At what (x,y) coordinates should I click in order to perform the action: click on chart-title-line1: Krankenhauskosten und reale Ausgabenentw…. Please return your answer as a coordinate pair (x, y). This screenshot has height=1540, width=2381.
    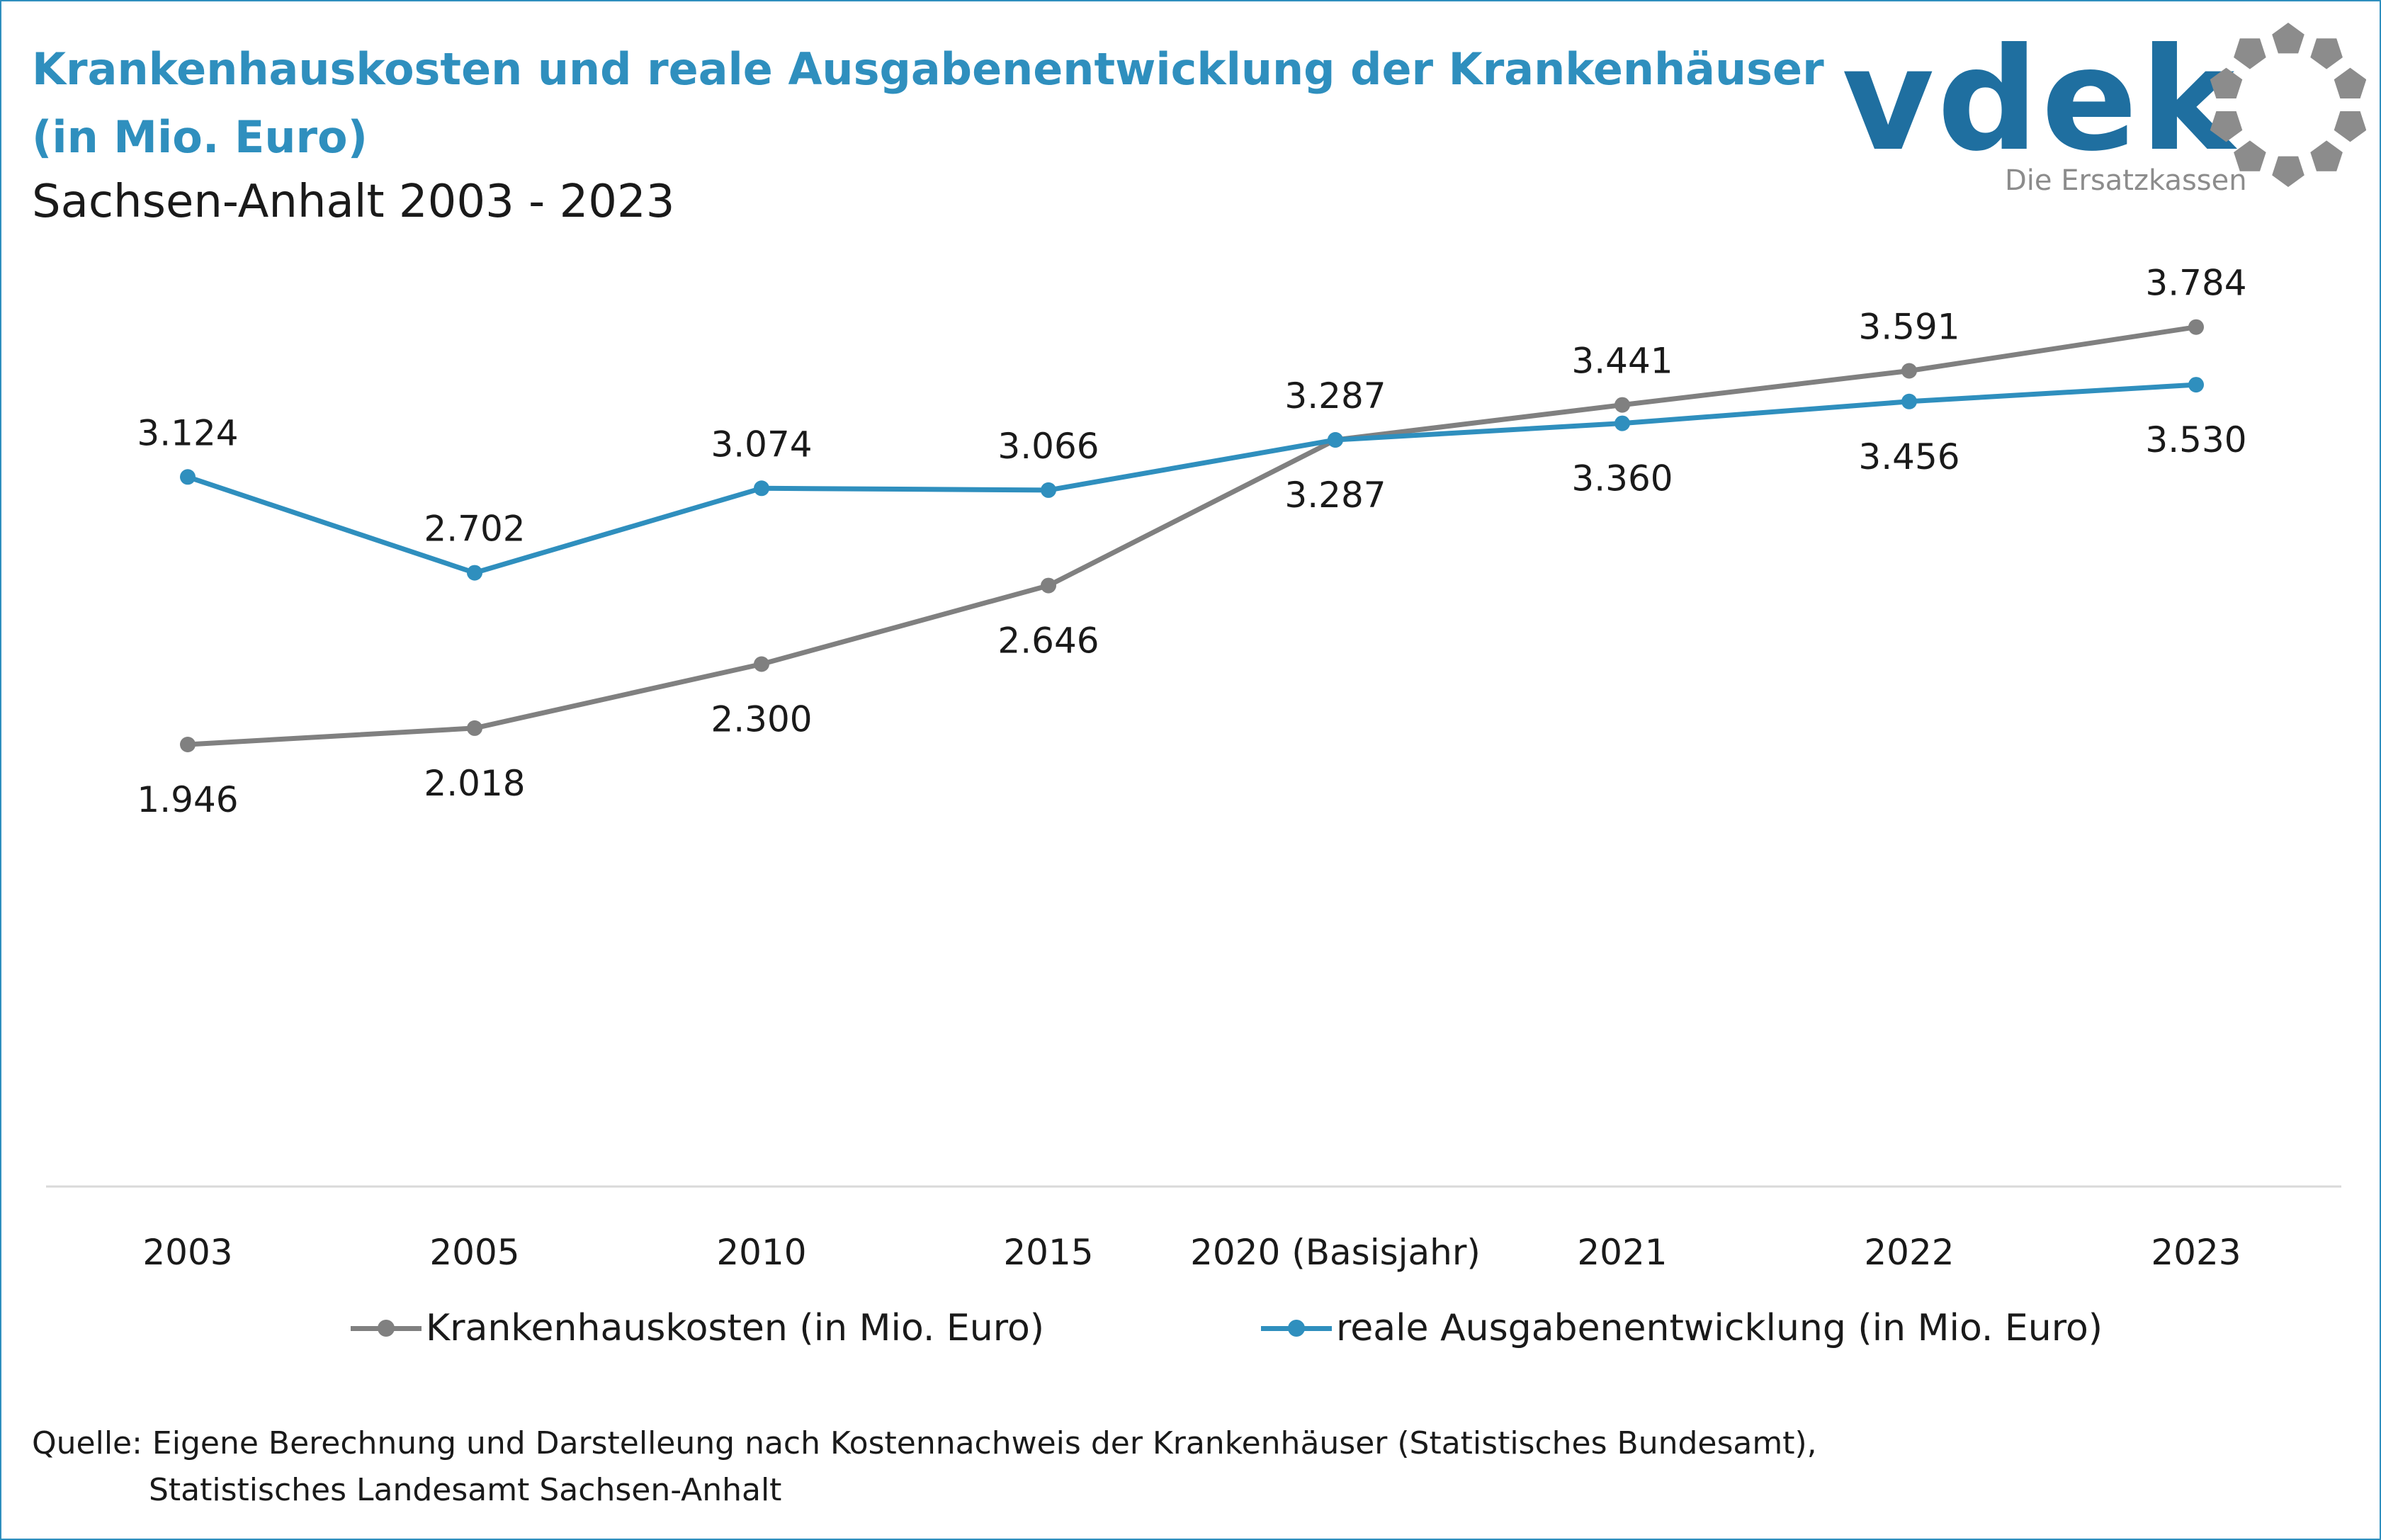
    Looking at the image, I should click on (928, 69).